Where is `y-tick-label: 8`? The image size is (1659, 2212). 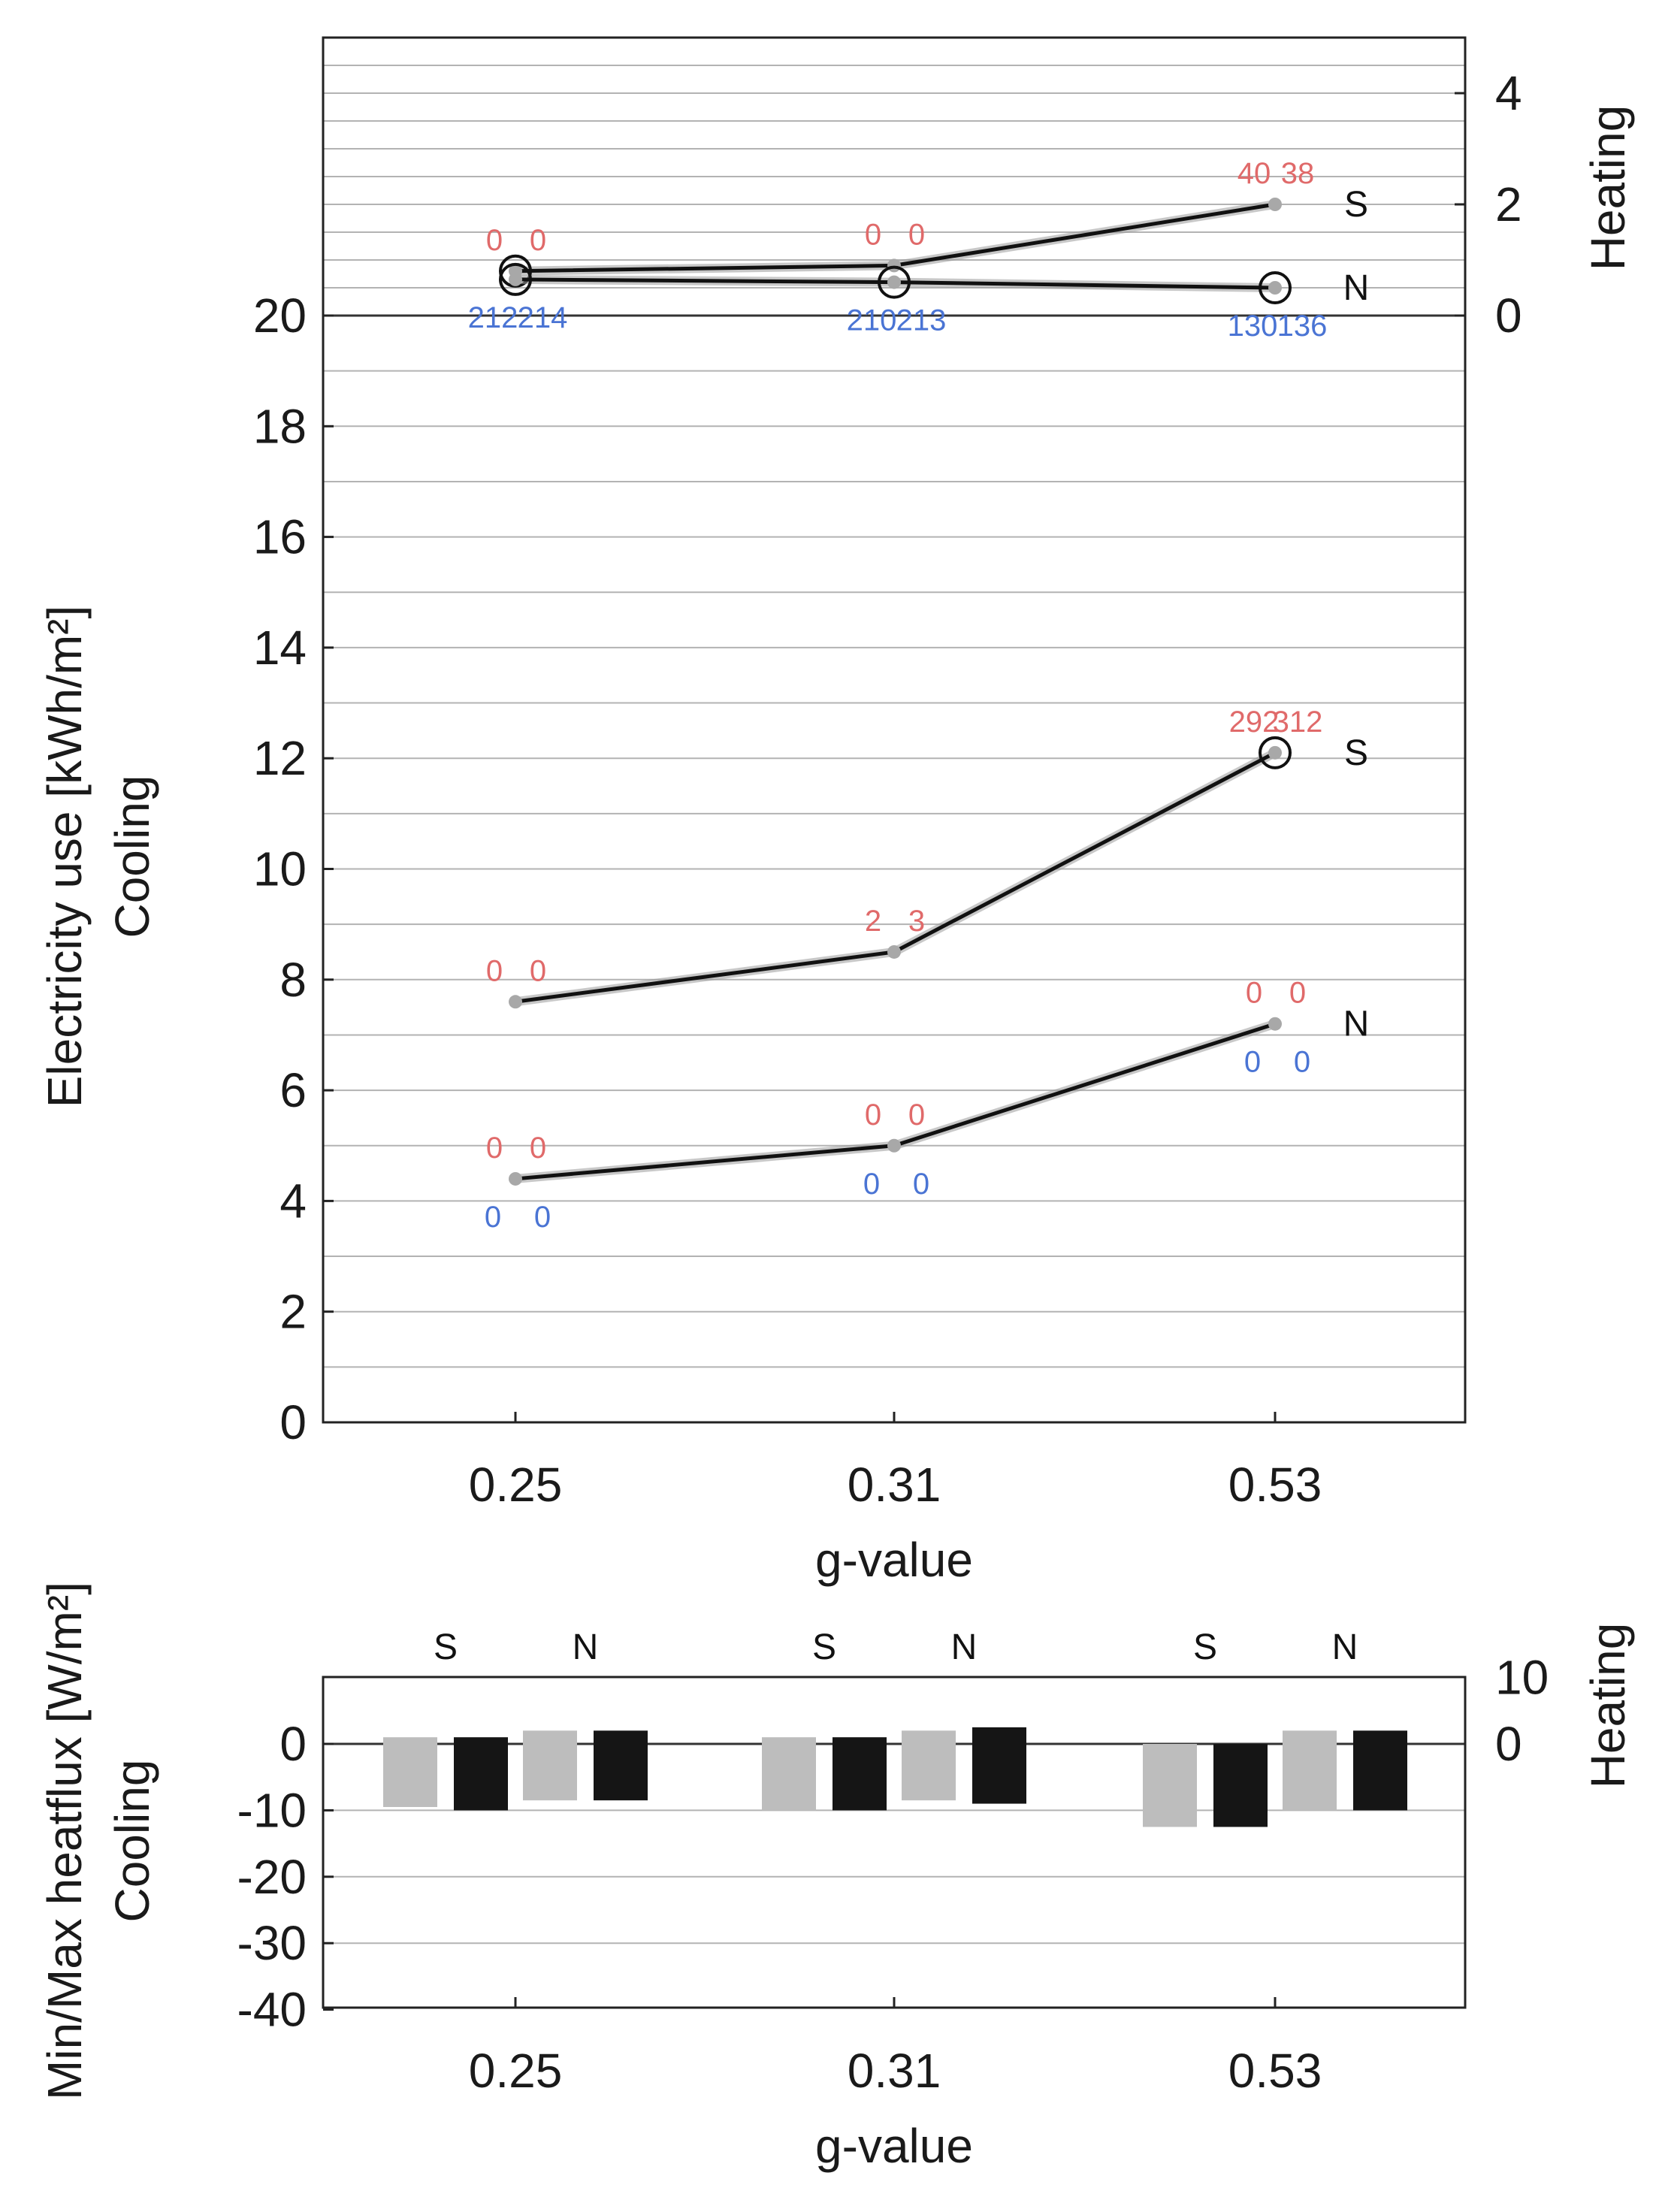
y-tick-label: 8 is located at coordinates (293, 980).